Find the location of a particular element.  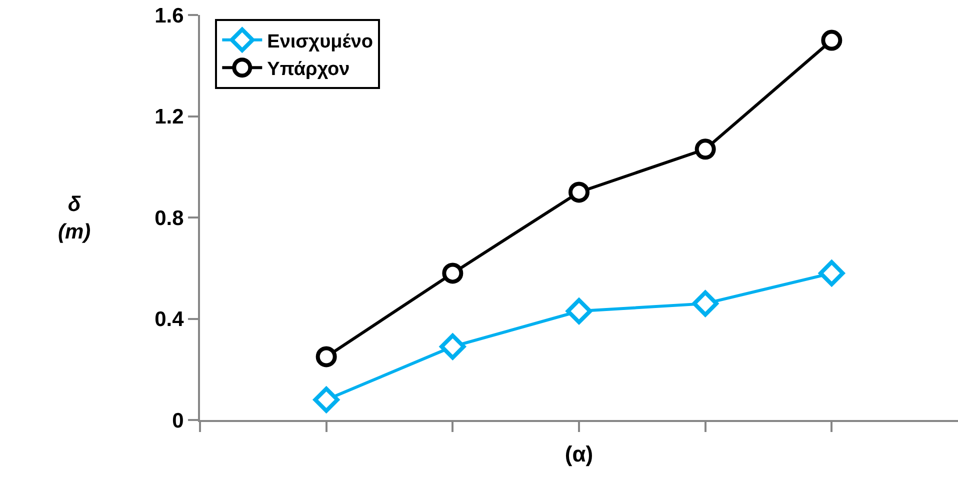

y-axis-title: δ (m) is located at coordinates (74, 218).